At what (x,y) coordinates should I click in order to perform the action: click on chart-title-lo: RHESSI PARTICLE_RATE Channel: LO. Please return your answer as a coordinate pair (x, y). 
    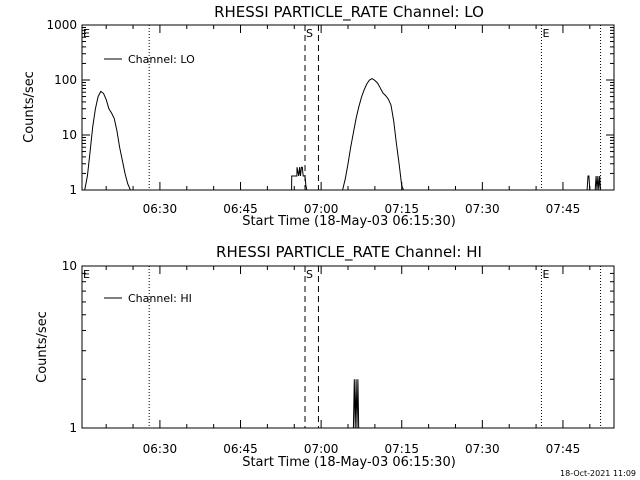
    Looking at the image, I should click on (349, 12).